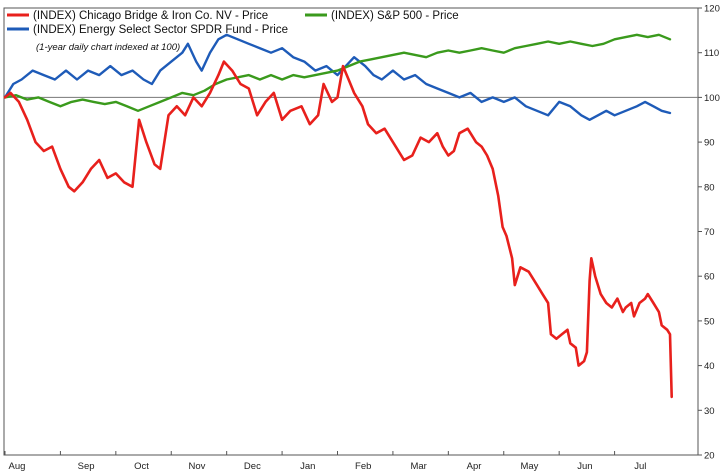  What do you see at coordinates (712, 98) in the screenshot?
I see `y-tick-label: 100` at bounding box center [712, 98].